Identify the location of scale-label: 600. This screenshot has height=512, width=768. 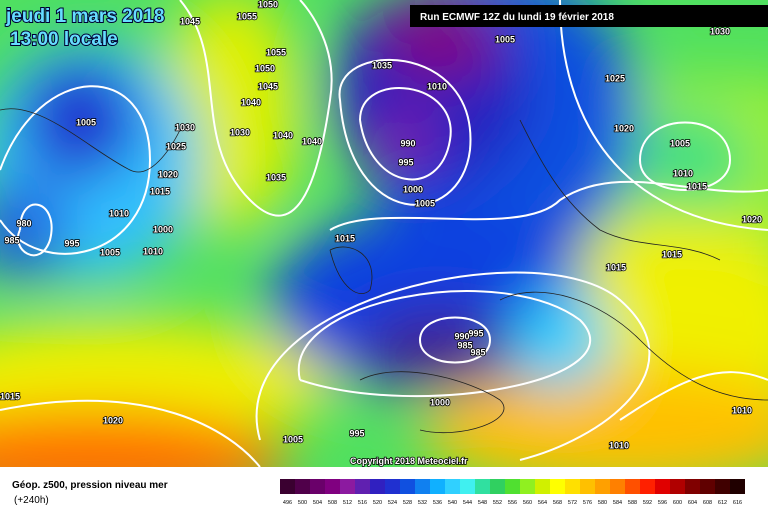
(677, 503).